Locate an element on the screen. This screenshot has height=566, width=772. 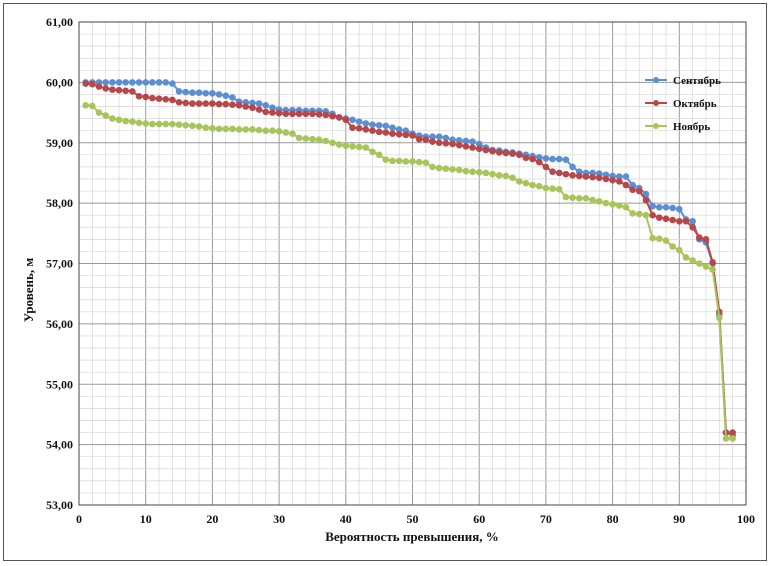
legend: Сентябрь Октябрь Ноябрь is located at coordinates (683, 104).